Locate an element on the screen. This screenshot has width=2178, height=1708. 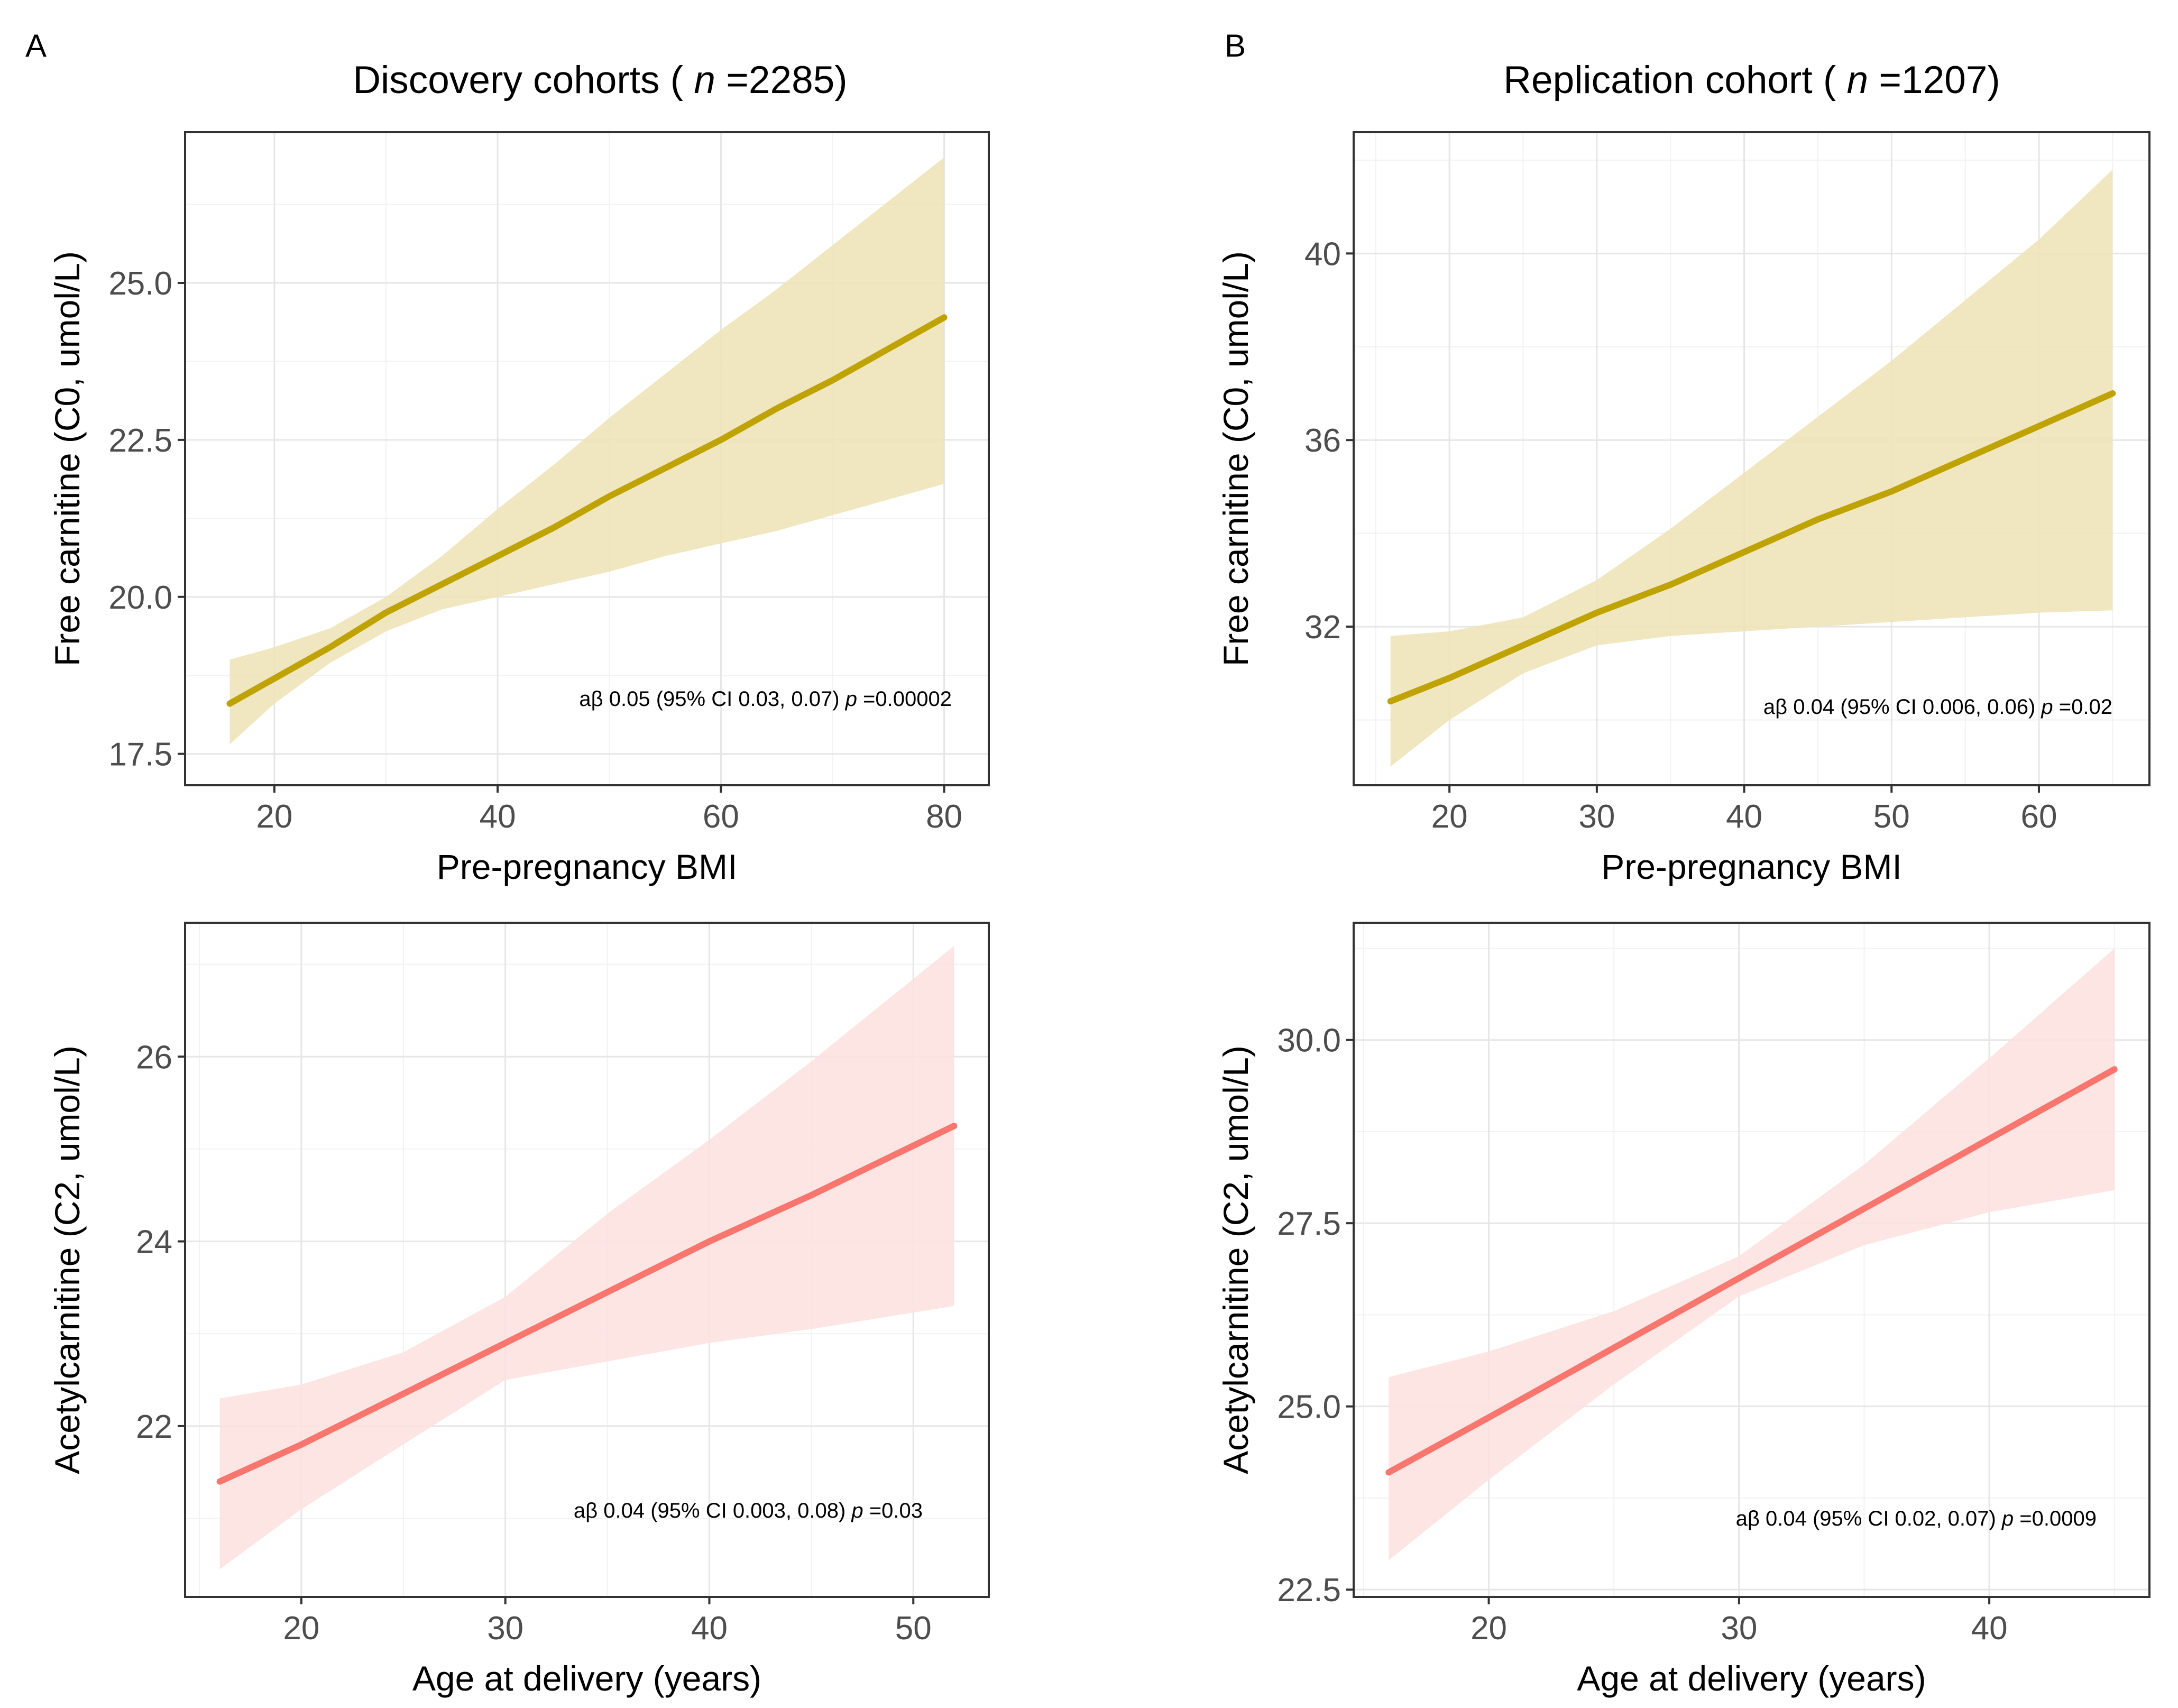
title-b-n-label: n is located at coordinates (1857, 80).